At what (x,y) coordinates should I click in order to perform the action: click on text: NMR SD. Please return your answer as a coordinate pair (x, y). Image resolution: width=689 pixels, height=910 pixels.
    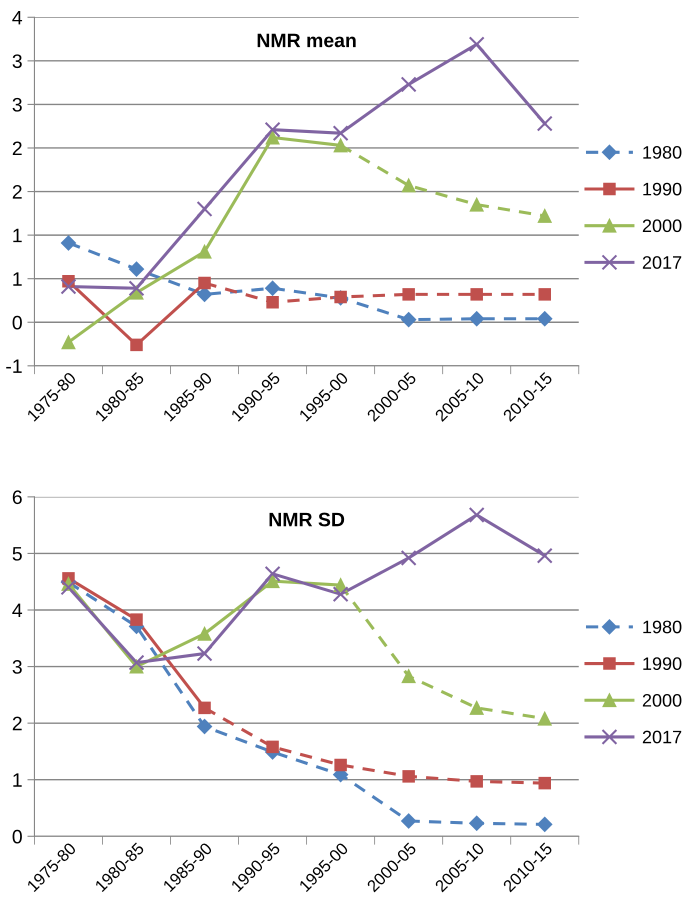
    Looking at the image, I should click on (307, 519).